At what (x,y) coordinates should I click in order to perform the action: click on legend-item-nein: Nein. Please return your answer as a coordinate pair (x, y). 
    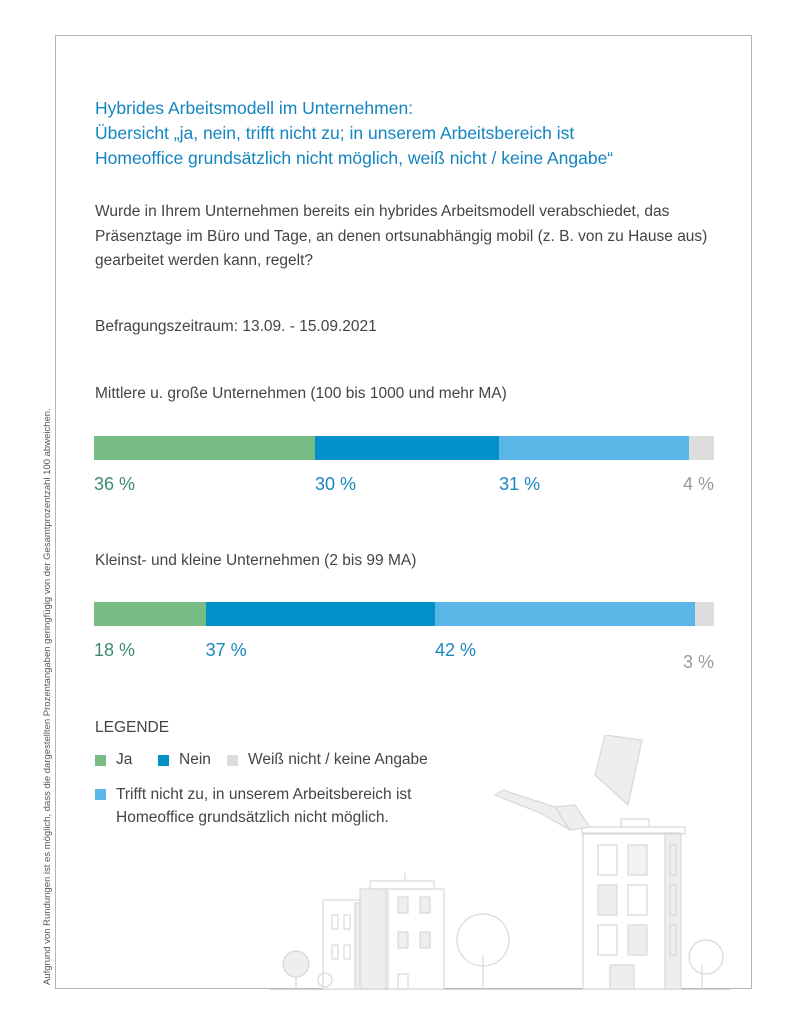
    Looking at the image, I should click on (184, 760).